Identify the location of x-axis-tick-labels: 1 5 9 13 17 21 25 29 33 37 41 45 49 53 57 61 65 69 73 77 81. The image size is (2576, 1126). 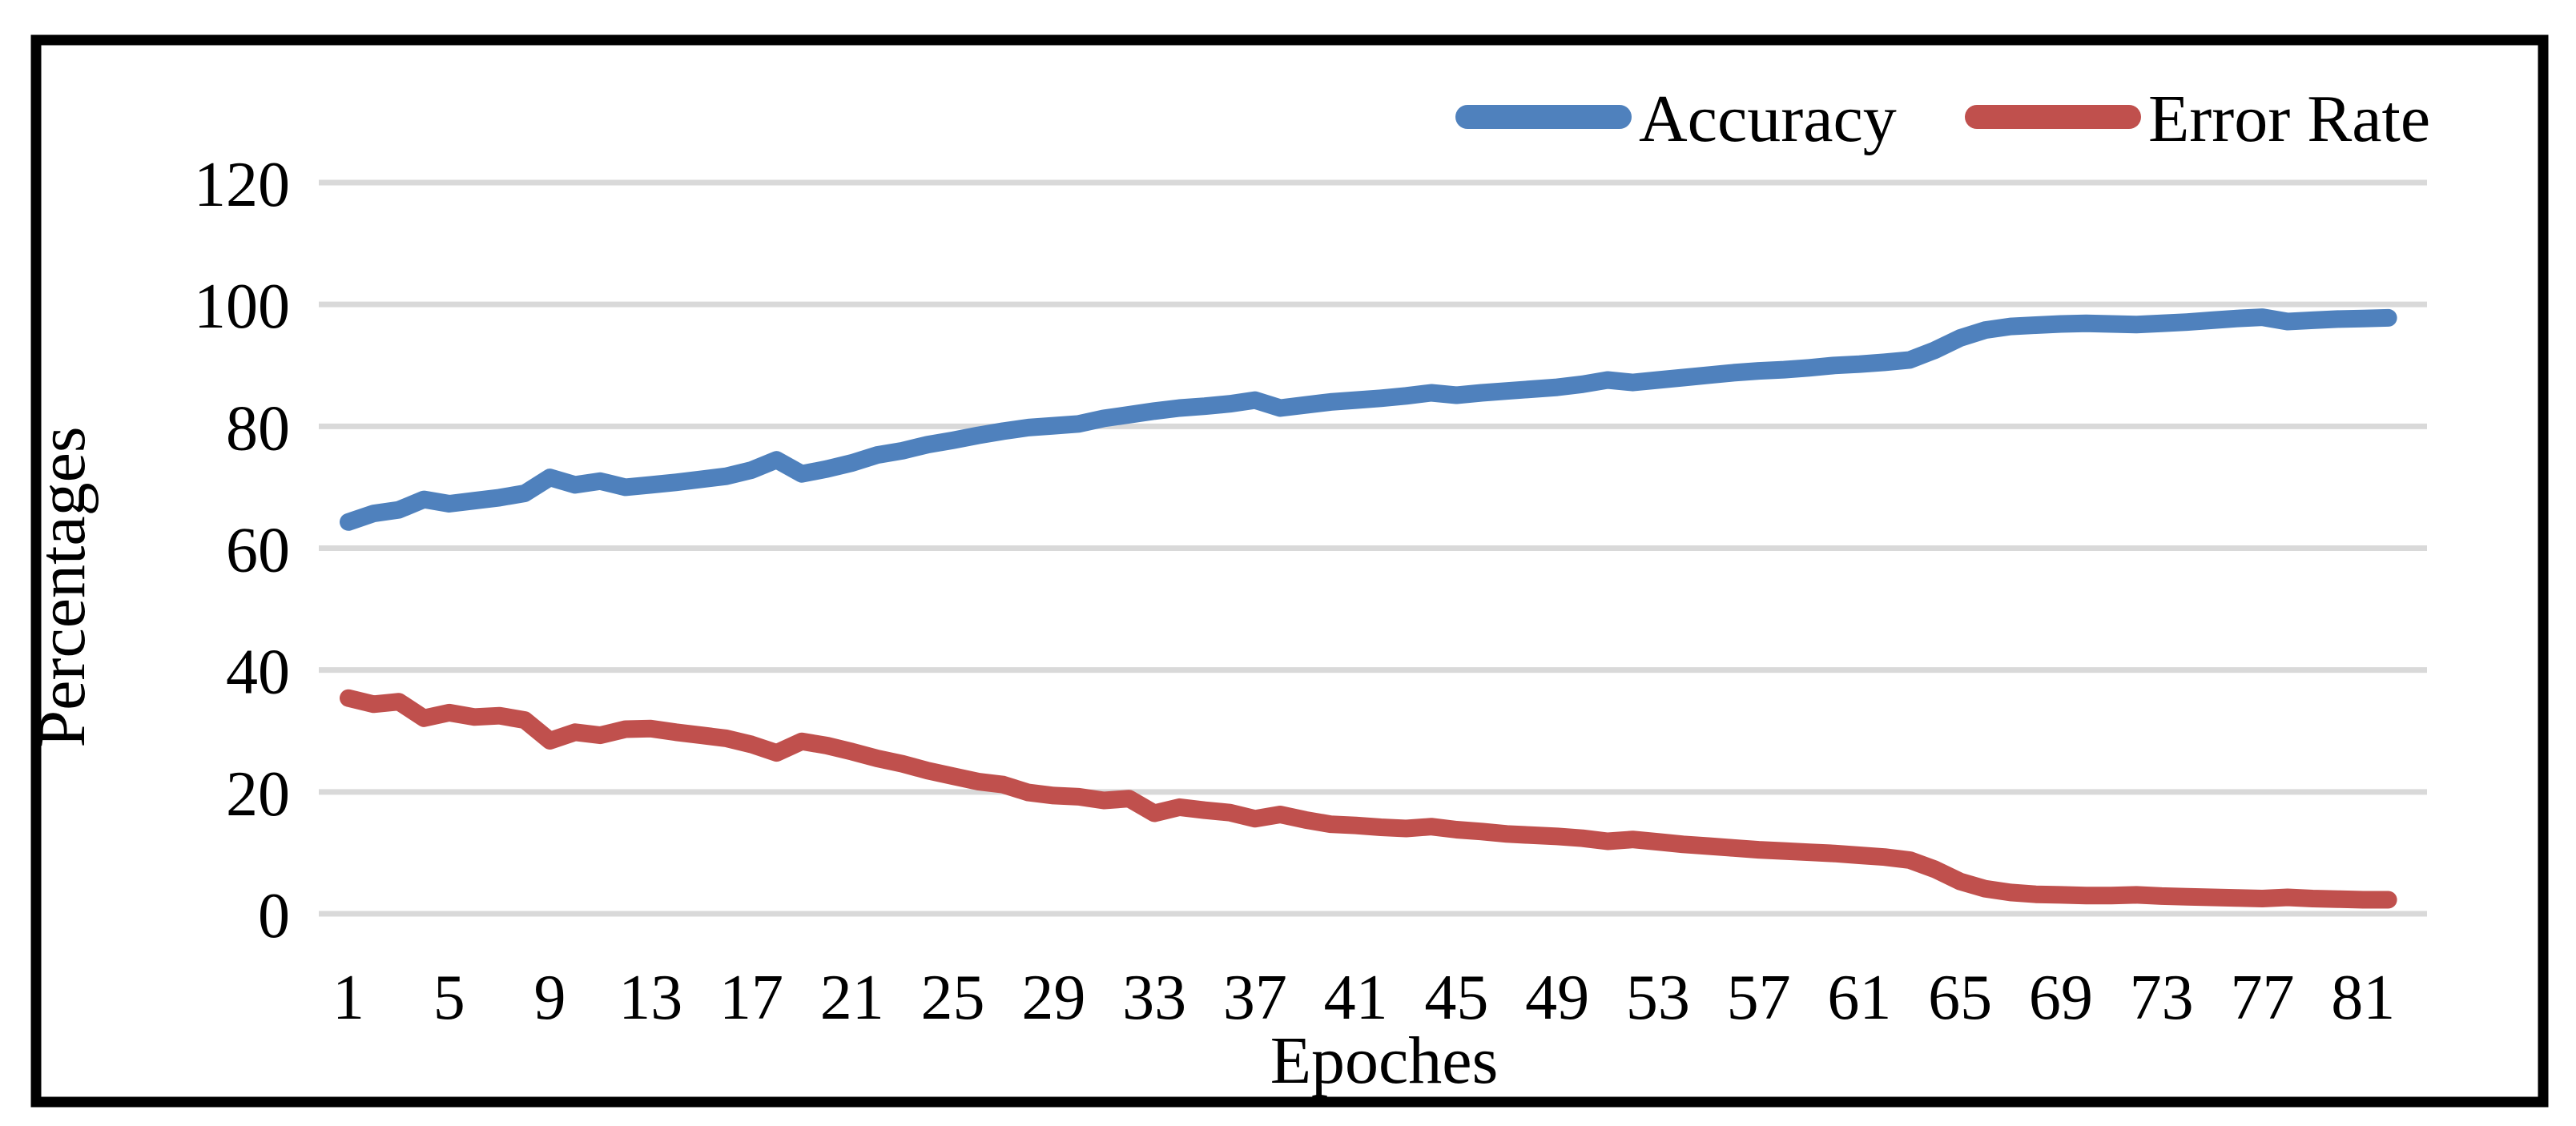
(1363, 998).